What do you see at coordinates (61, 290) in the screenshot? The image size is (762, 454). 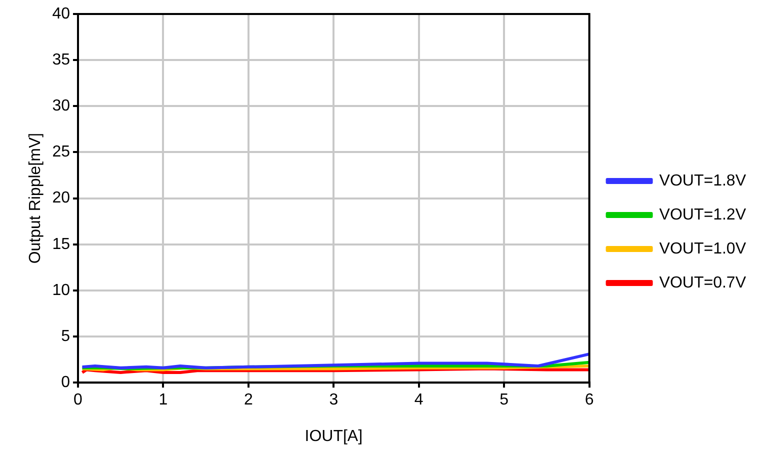 I see `y-tick-label: 10` at bounding box center [61, 290].